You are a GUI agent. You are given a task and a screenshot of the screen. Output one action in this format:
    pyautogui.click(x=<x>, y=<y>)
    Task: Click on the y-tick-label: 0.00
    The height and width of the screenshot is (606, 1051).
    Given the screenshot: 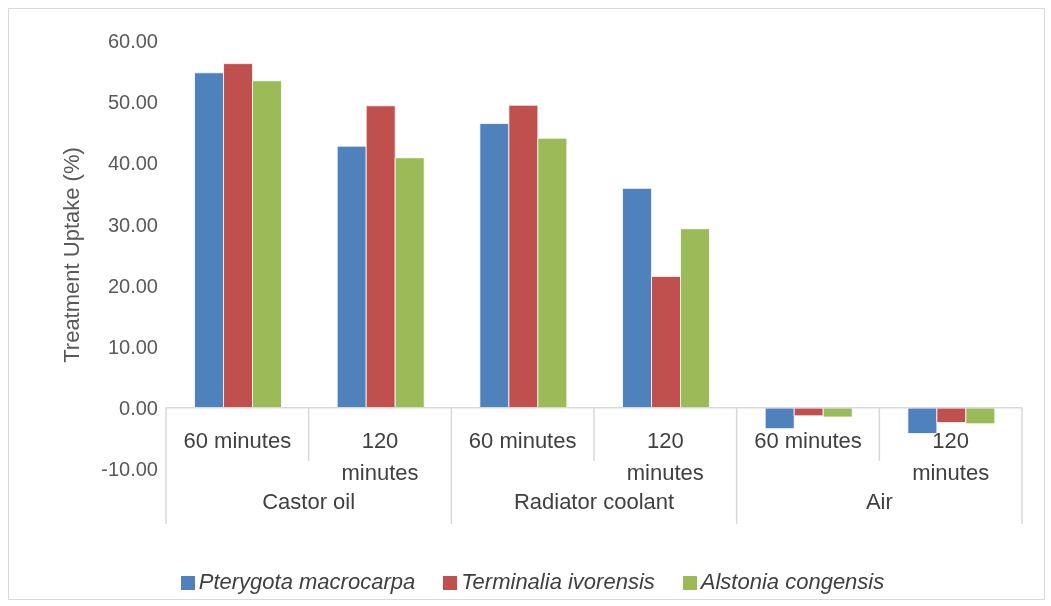 What is the action you would take?
    pyautogui.click(x=138, y=407)
    